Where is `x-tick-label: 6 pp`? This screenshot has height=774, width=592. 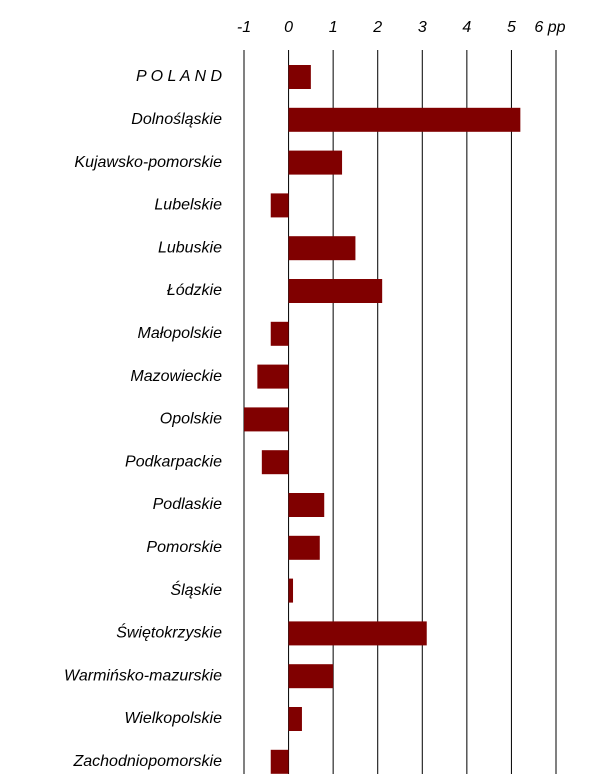
x-tick-label: 6 pp is located at coordinates (549, 27).